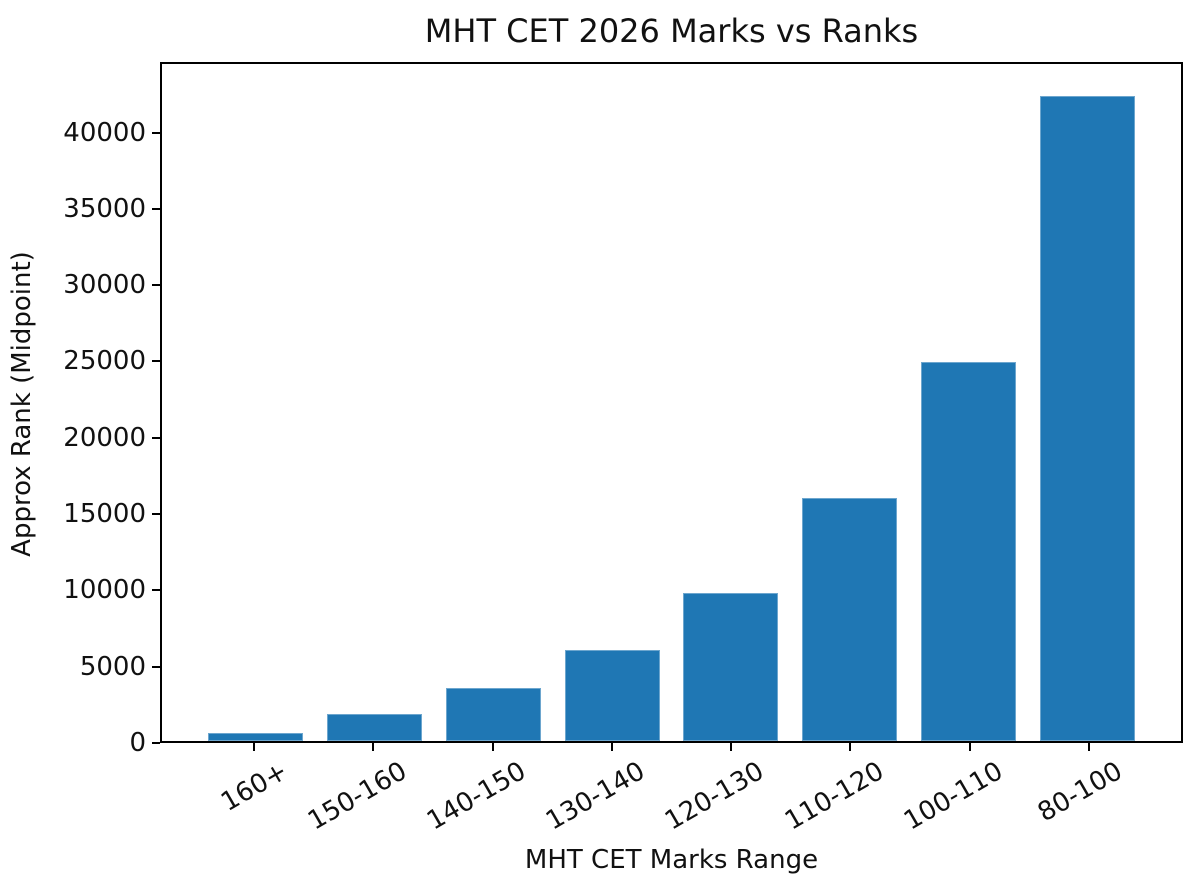 The width and height of the screenshot is (1200, 895). I want to click on bar-160+, so click(256, 737).